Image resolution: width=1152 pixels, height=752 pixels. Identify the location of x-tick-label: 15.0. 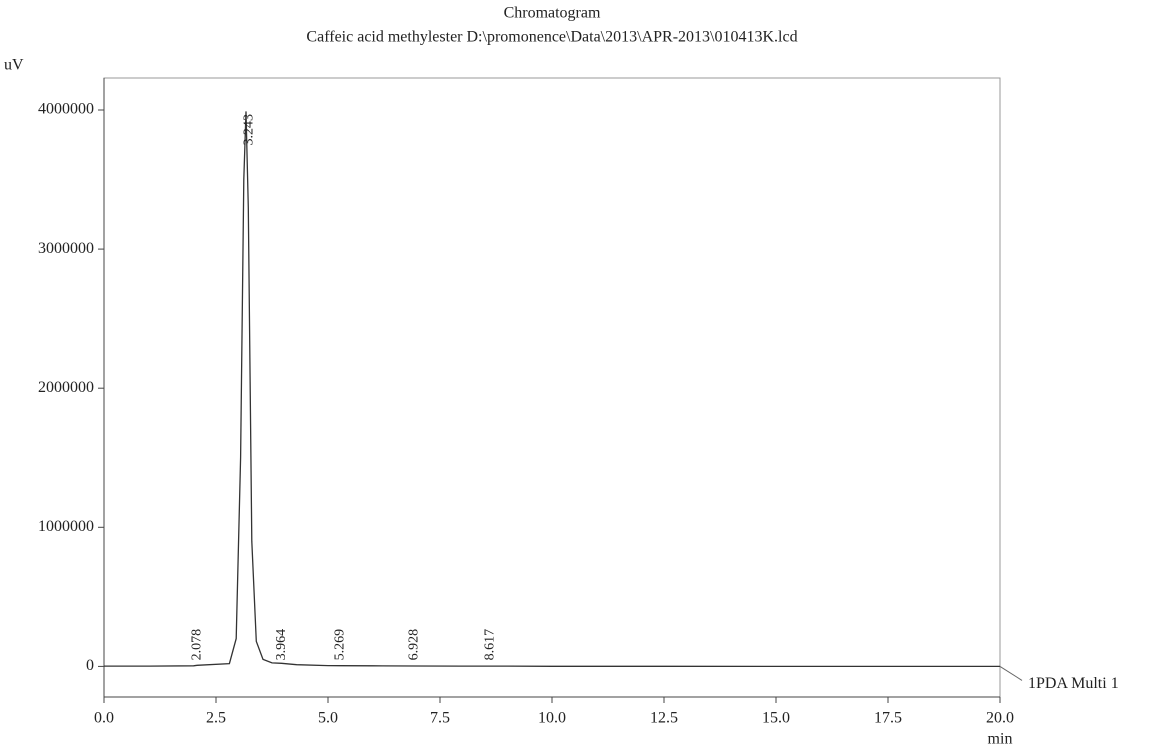
(776, 718).